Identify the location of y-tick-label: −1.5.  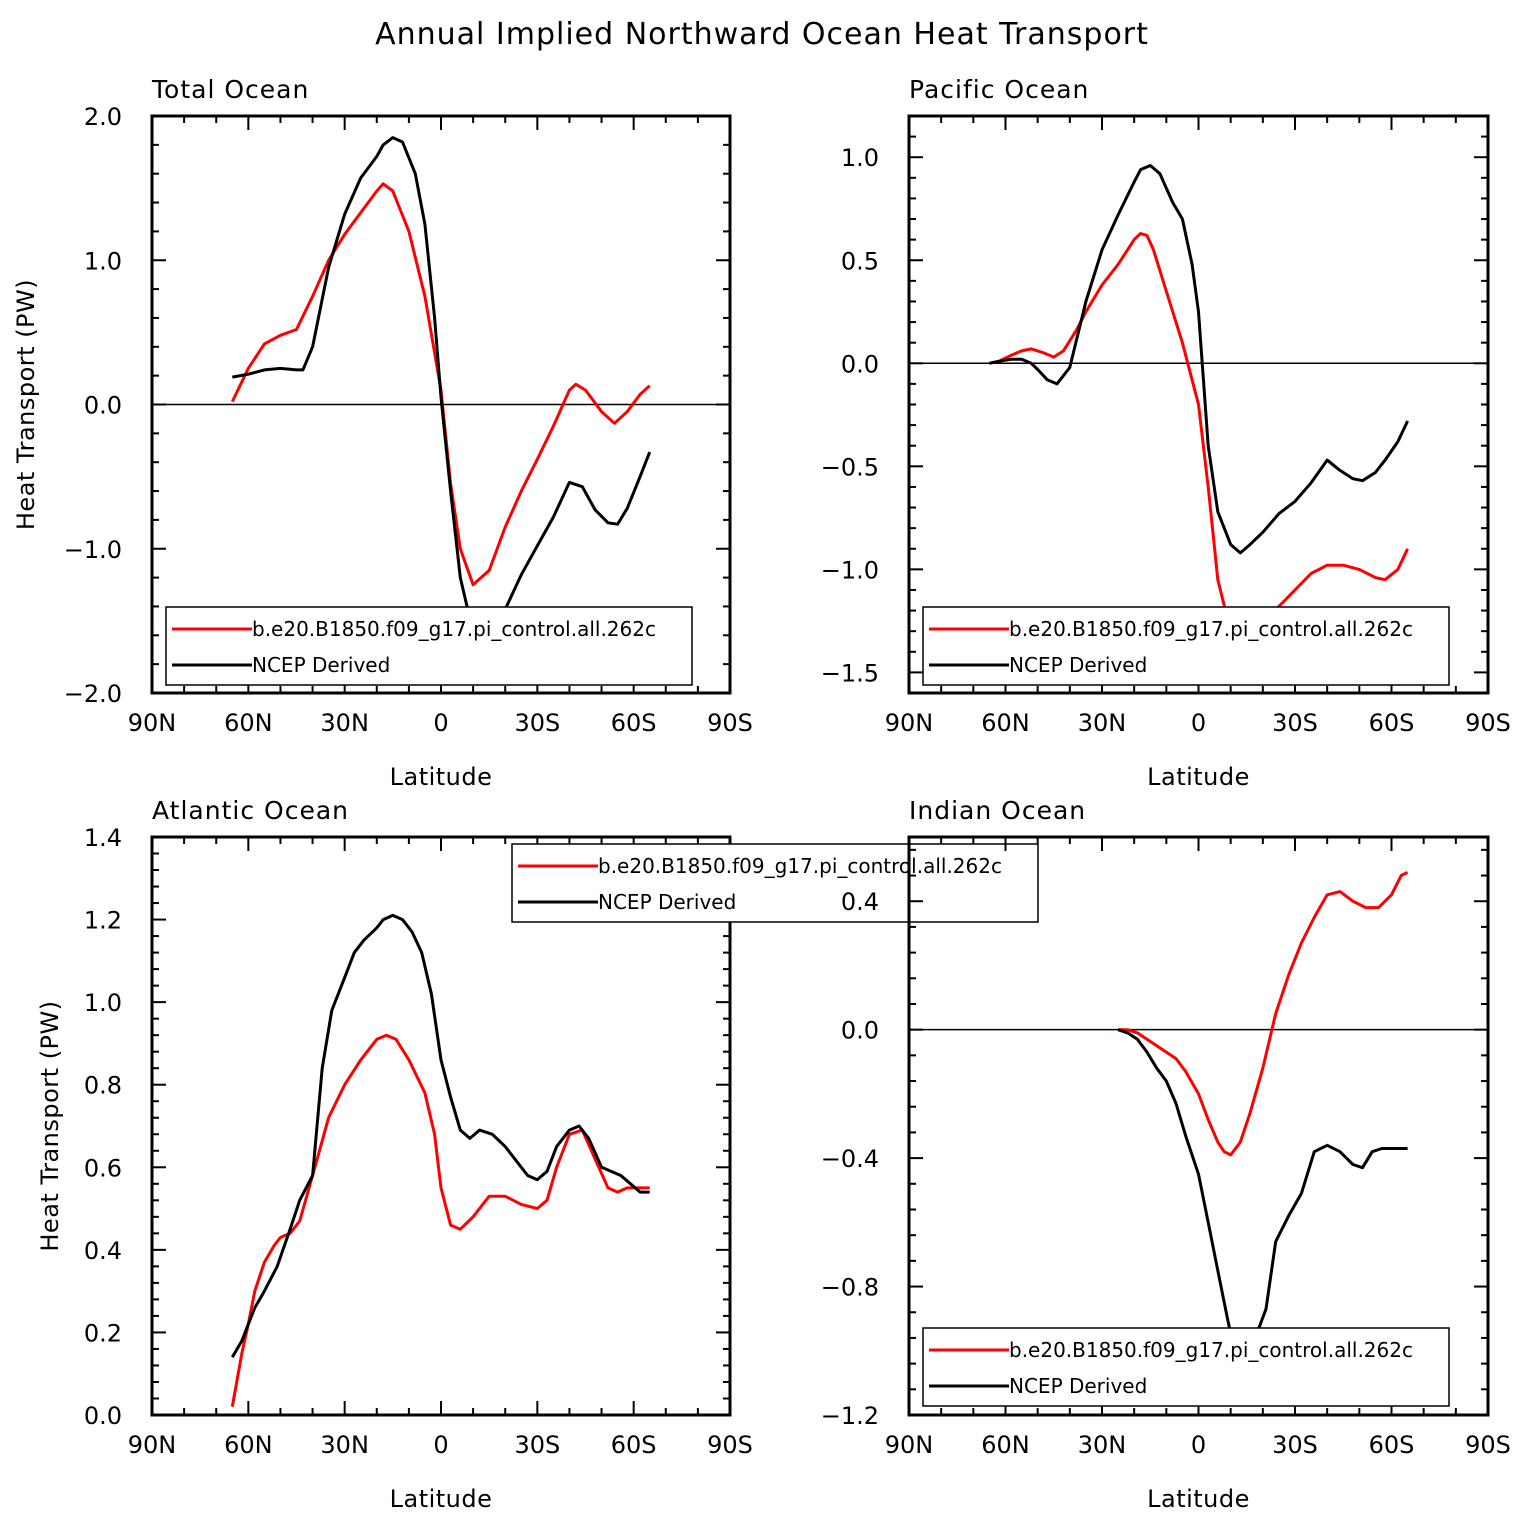
(850, 673).